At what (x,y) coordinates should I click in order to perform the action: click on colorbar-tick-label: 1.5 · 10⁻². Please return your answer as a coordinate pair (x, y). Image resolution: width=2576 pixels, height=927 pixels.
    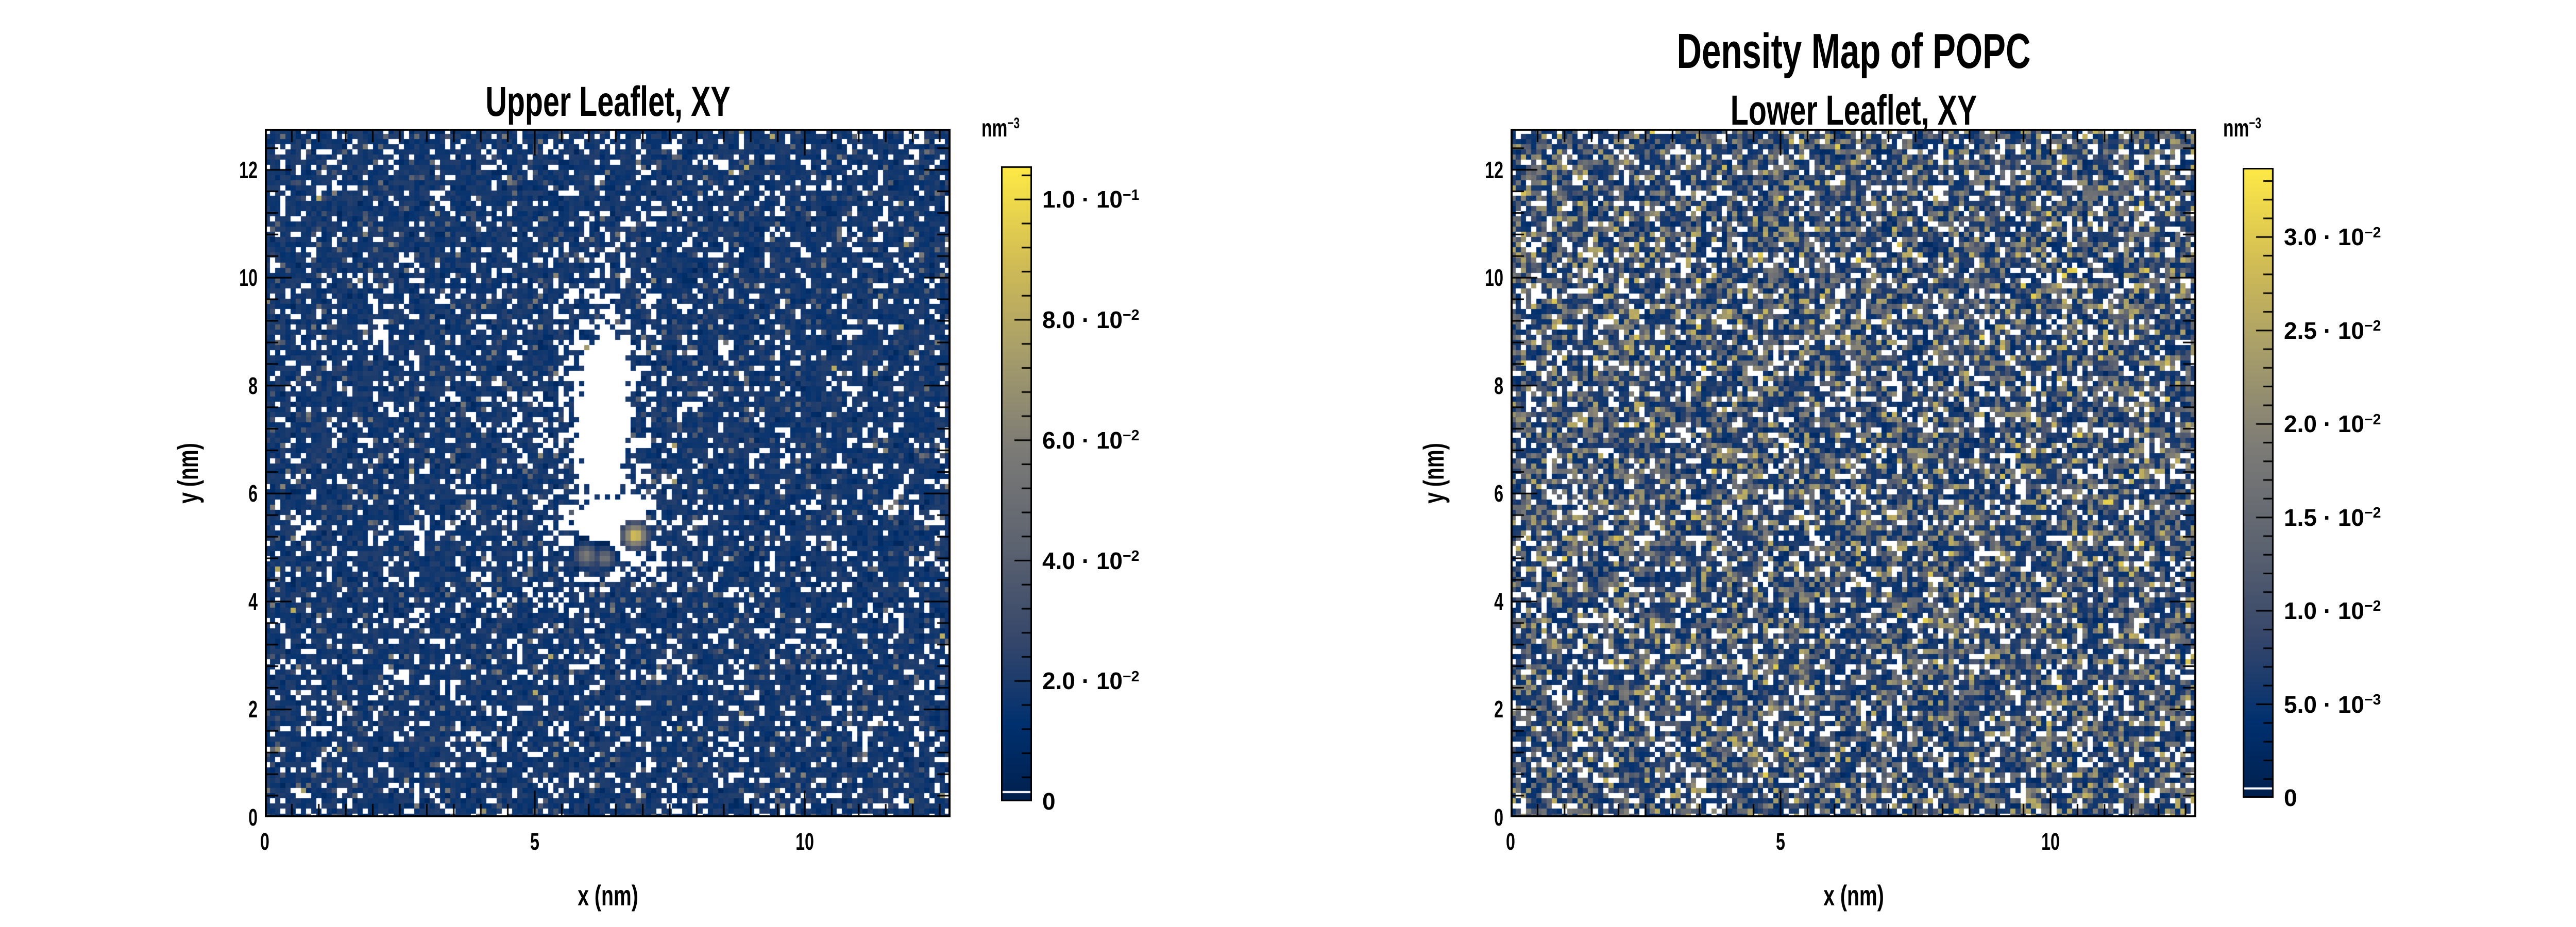
    Looking at the image, I should click on (2332, 517).